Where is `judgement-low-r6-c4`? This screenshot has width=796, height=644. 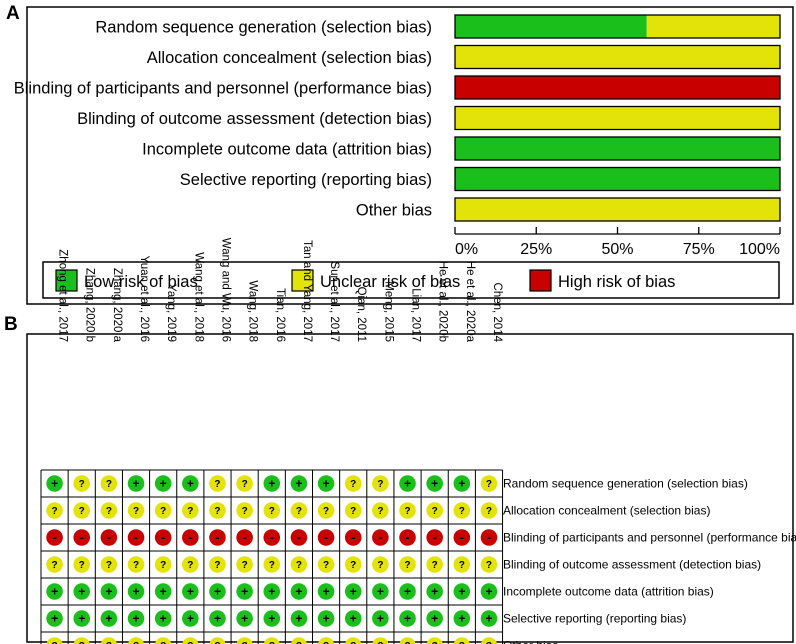
judgement-low-r6-c4 is located at coordinates (136, 618).